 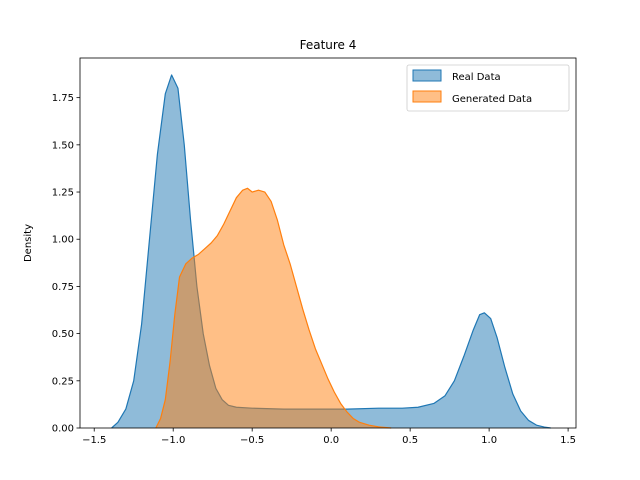 I want to click on x-tick-label: 0.0, so click(x=331, y=440).